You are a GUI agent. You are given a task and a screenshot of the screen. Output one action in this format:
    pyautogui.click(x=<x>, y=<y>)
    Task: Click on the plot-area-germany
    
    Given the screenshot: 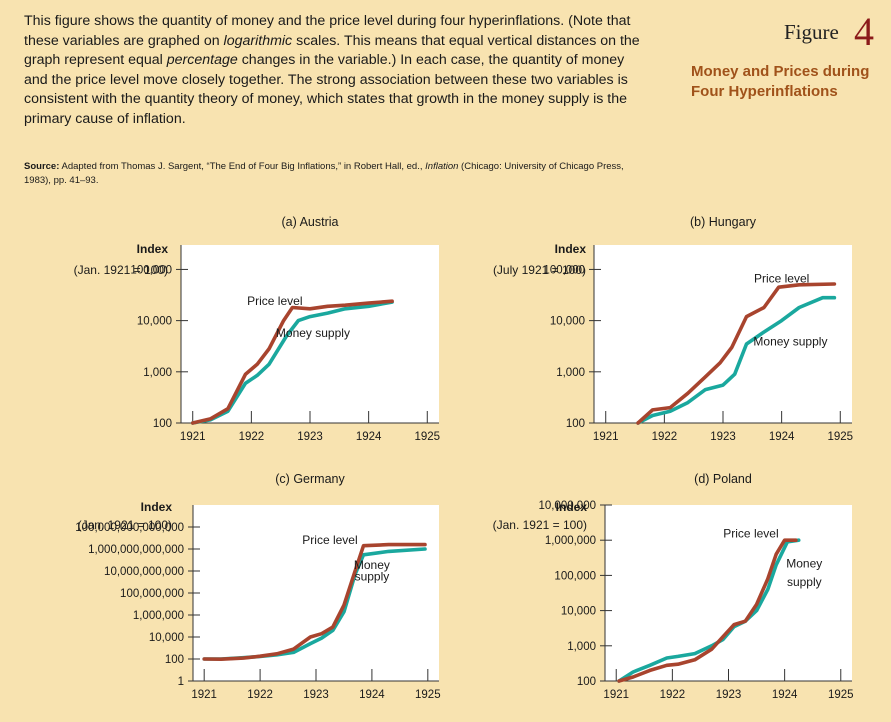 What is the action you would take?
    pyautogui.click(x=316, y=593)
    